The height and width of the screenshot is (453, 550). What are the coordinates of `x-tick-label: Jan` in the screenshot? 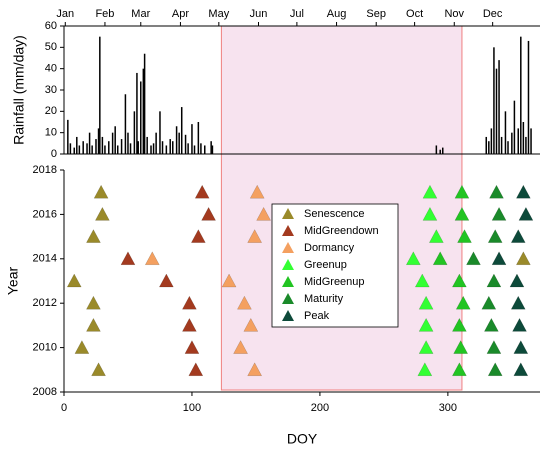 It's located at (65, 14).